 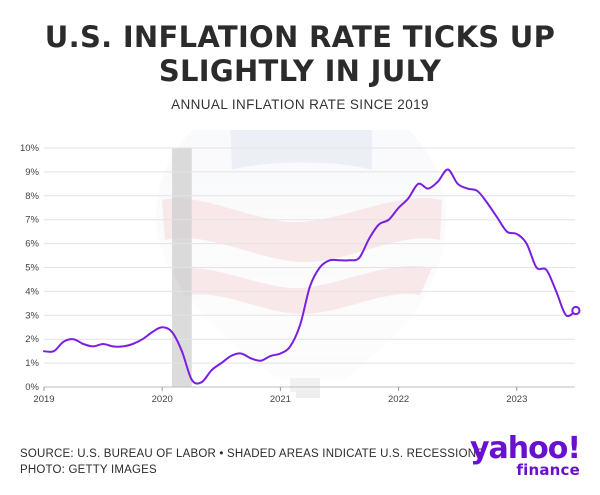 I want to click on x-tick-label: 2019, so click(x=43, y=399).